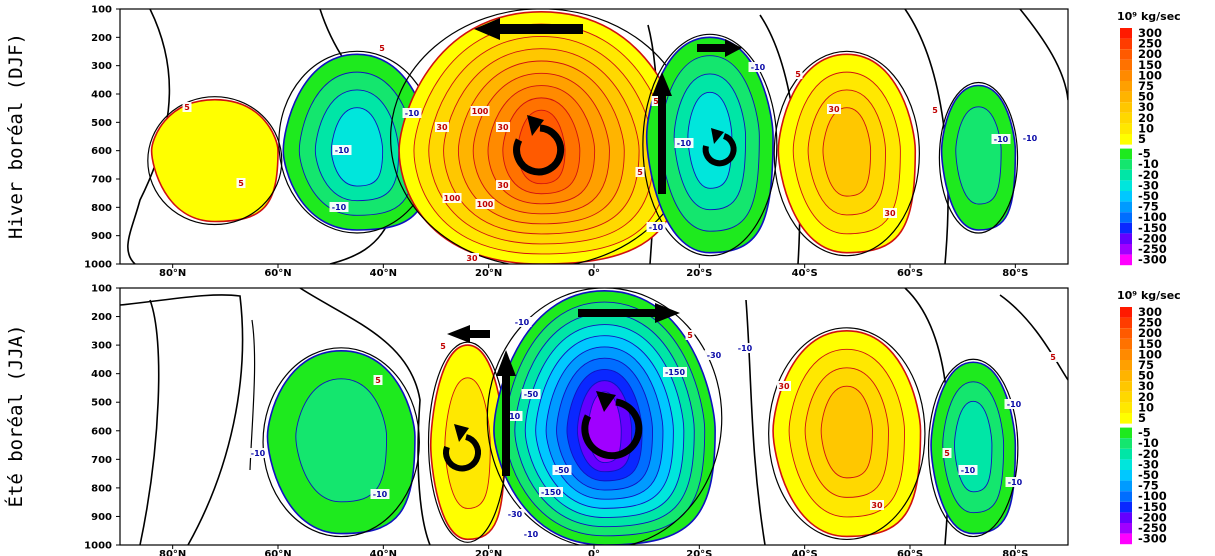  What do you see at coordinates (101, 431) in the screenshot?
I see `y-tick-label: 600` at bounding box center [101, 431].